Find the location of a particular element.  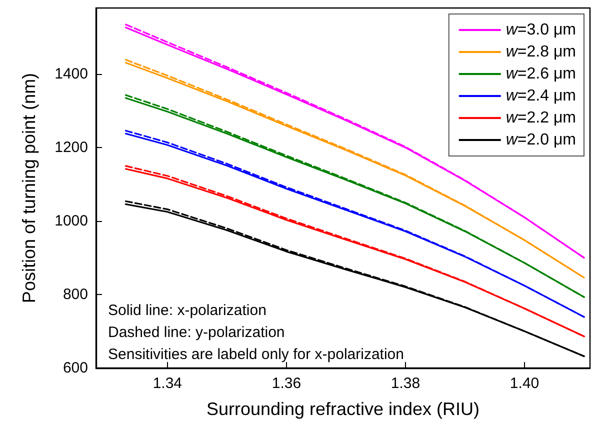

legend-label: w=2.0 μm is located at coordinates (541, 140).